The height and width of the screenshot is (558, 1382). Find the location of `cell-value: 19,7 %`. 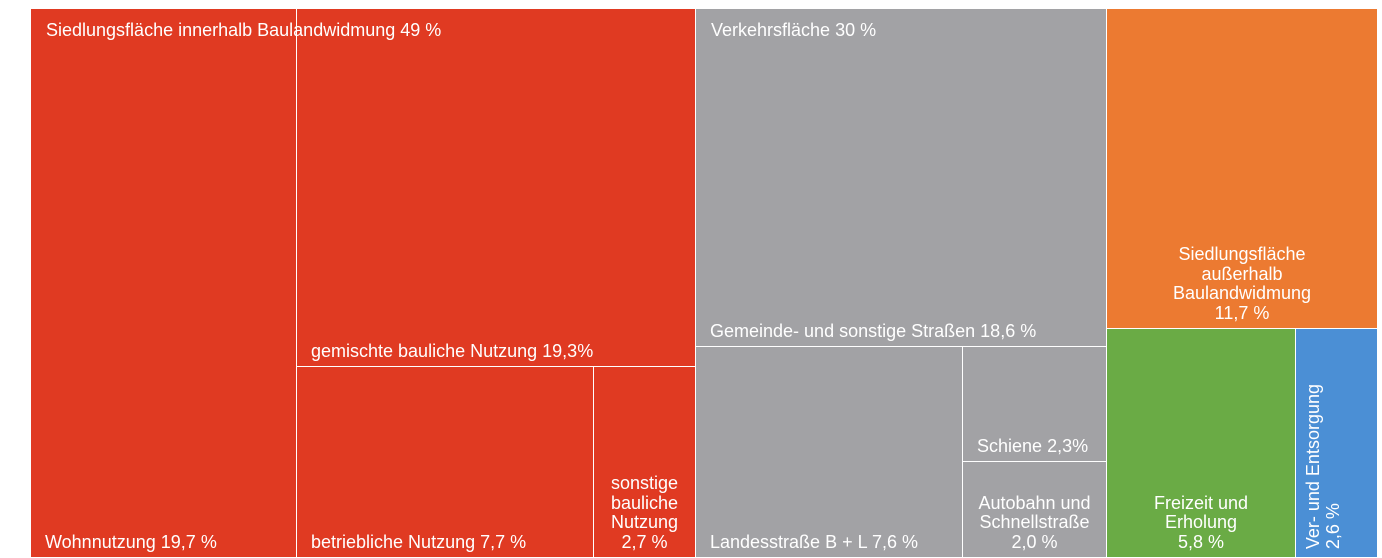

cell-value: 19,7 % is located at coordinates (188, 542).